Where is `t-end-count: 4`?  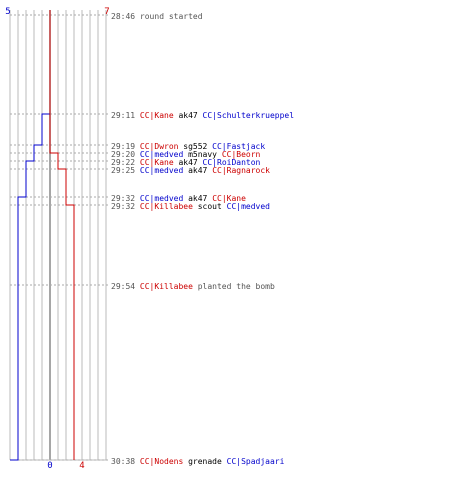
t-end-count: 4 is located at coordinates (81, 466).